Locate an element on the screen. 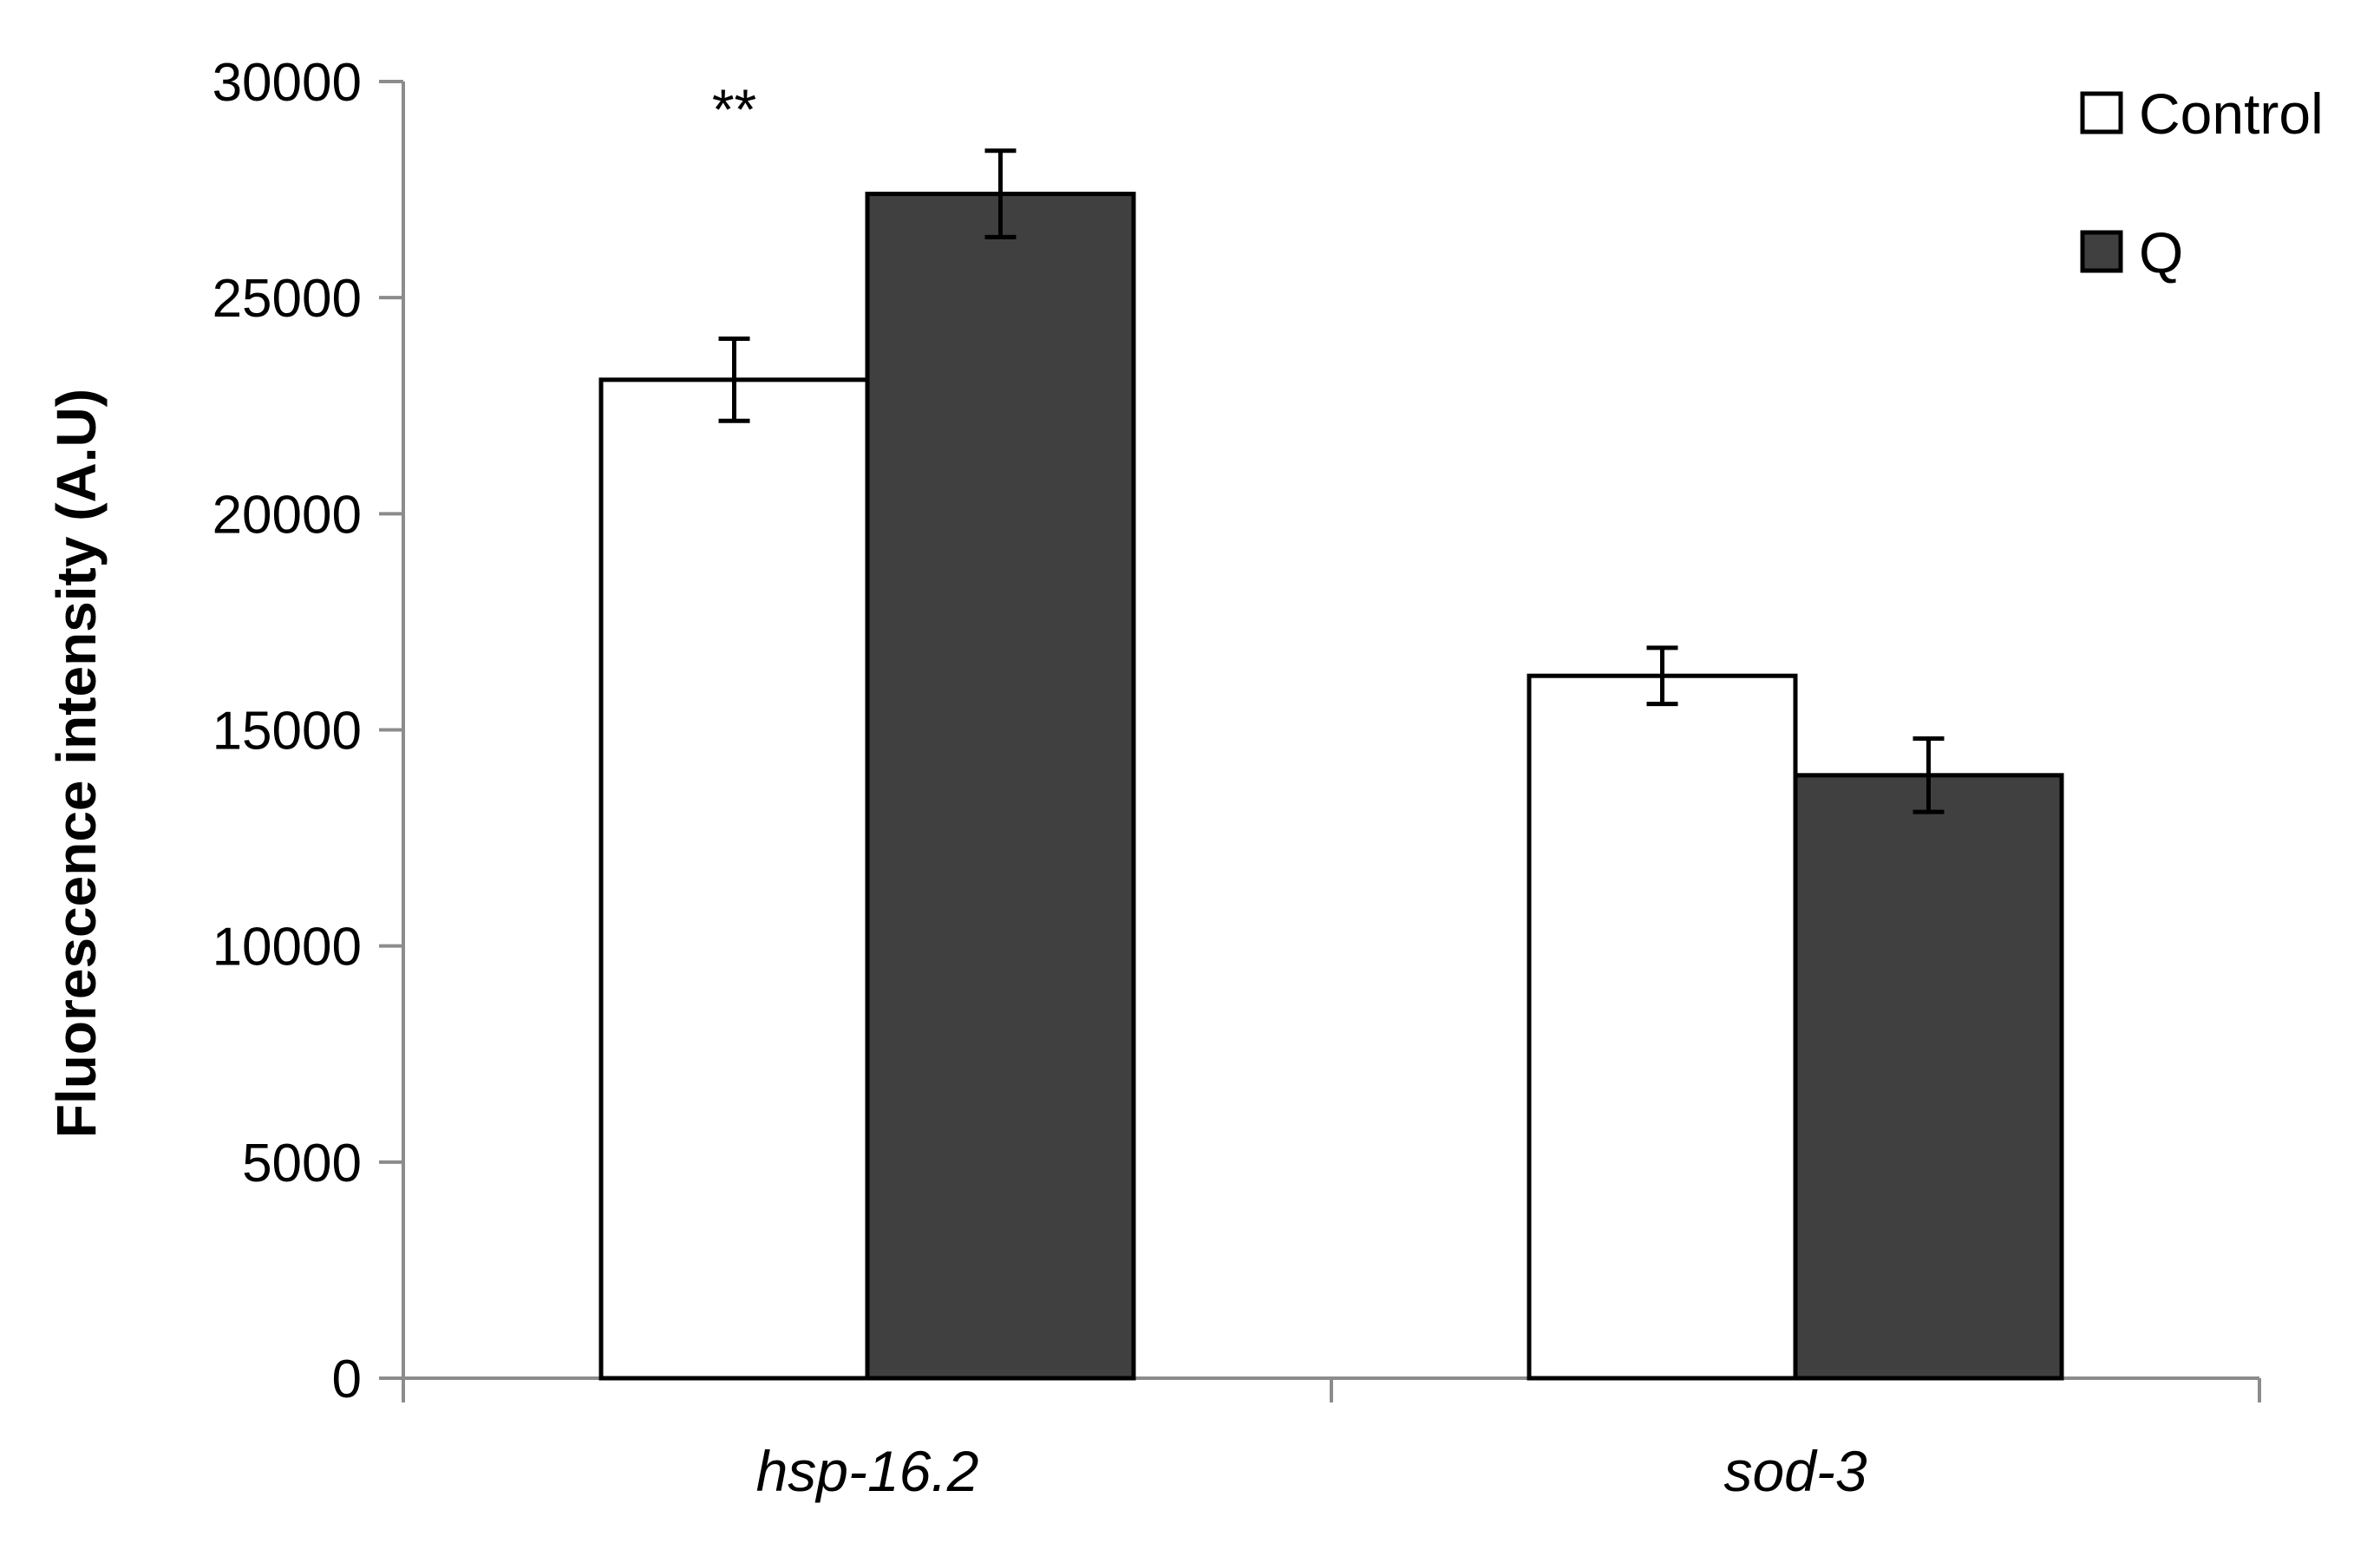 This screenshot has height=1543, width=2380. legend: Control Q is located at coordinates (2202, 183).